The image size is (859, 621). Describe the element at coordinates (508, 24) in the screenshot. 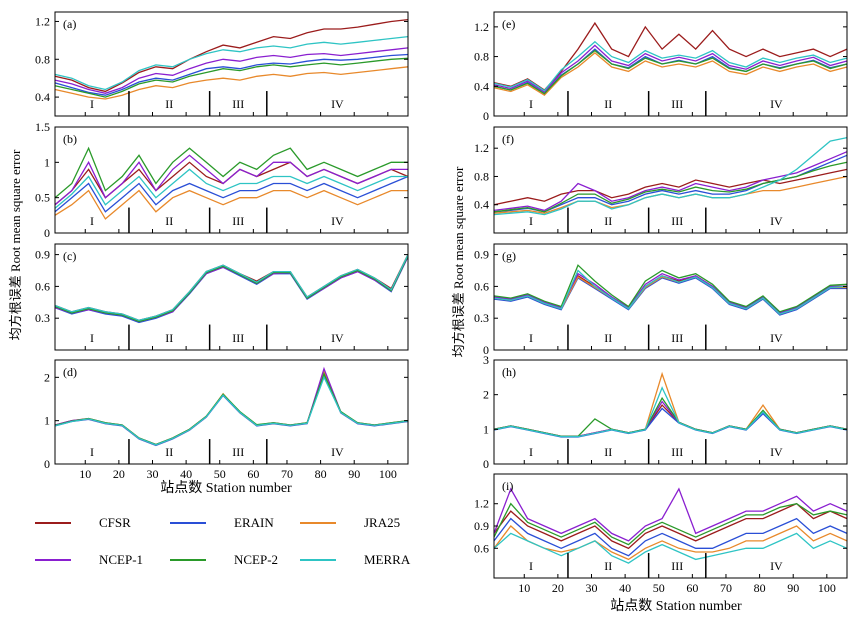

I see `panel-label: (e)` at that location.